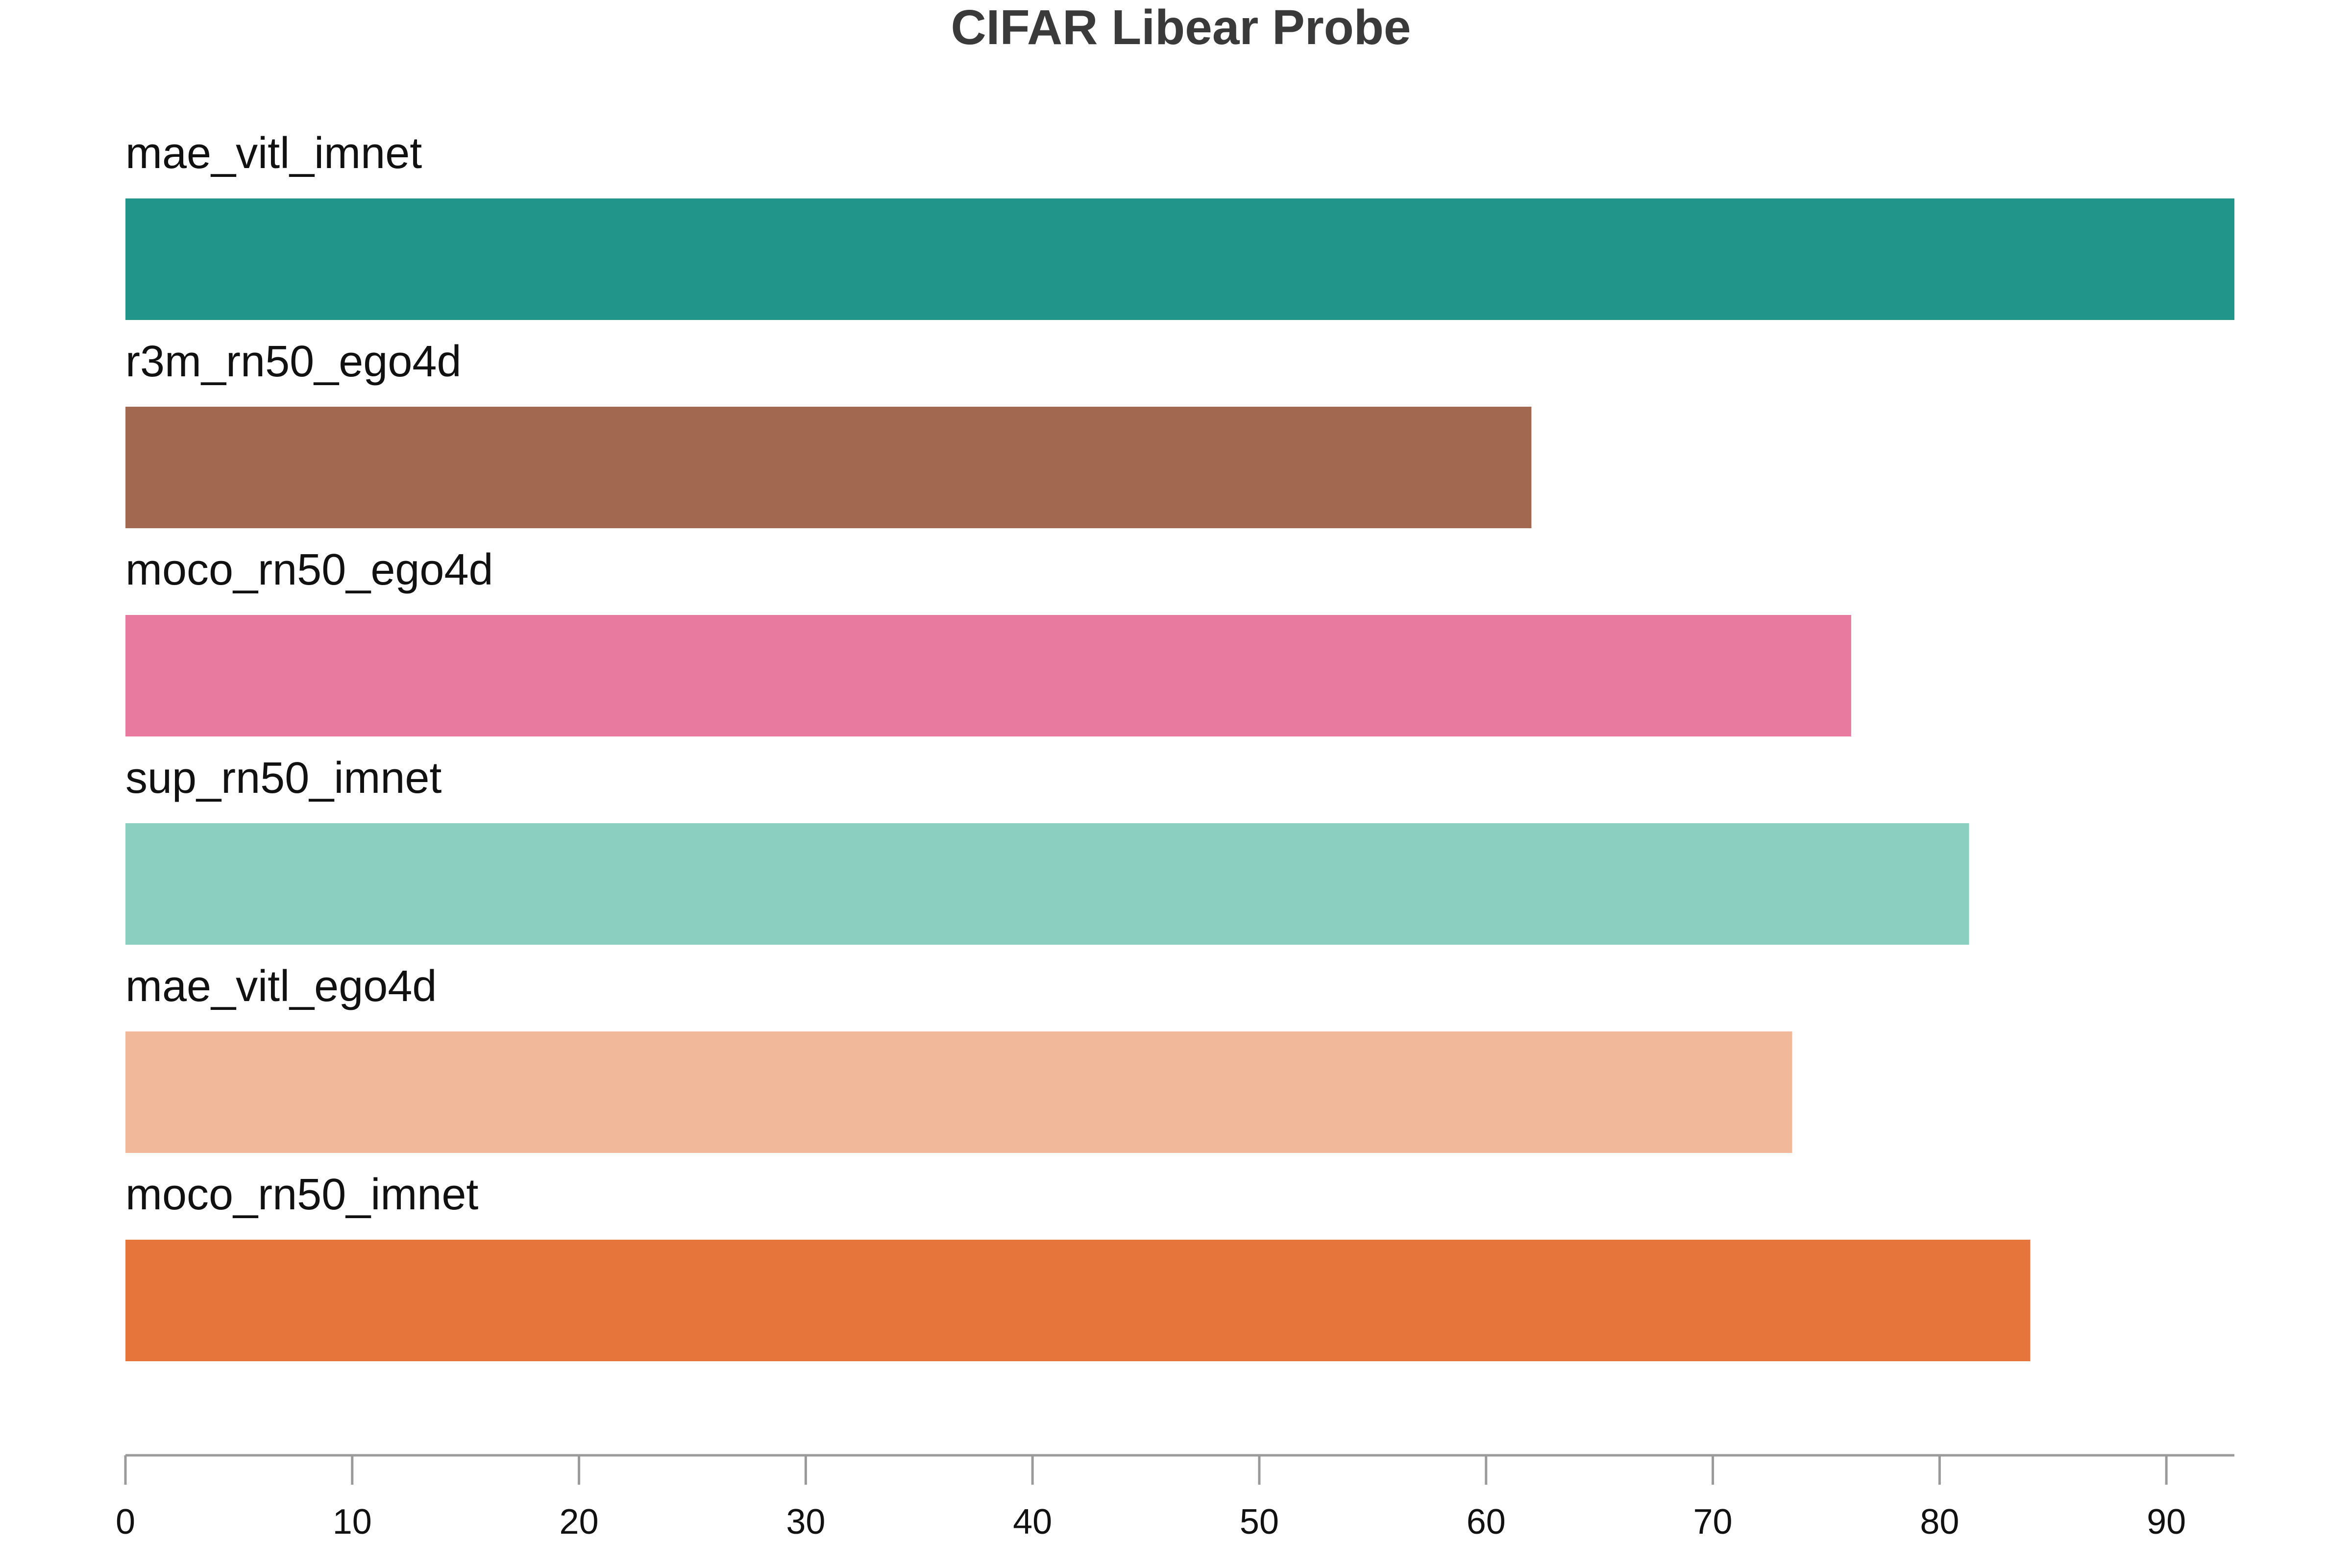 The height and width of the screenshot is (1568, 2352). Describe the element at coordinates (309, 569) in the screenshot. I see `bar-label-moco-rn50-ego4d: moco_rn50_ego4d` at that location.